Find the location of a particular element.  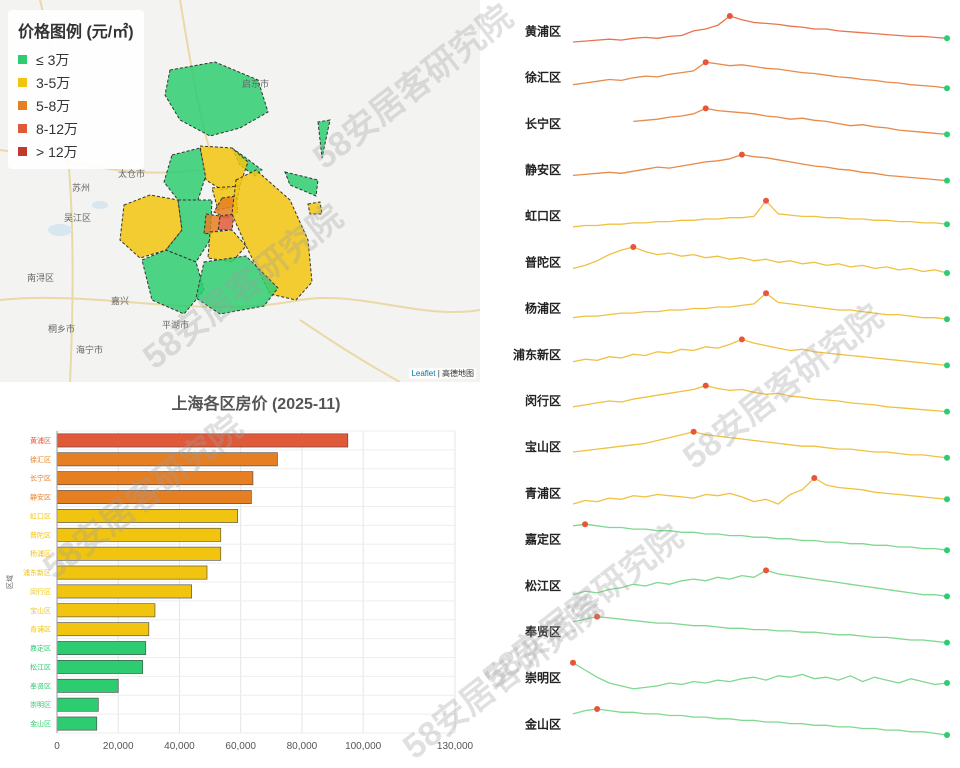

leaflet-link: Leaflet is located at coordinates (423, 373).